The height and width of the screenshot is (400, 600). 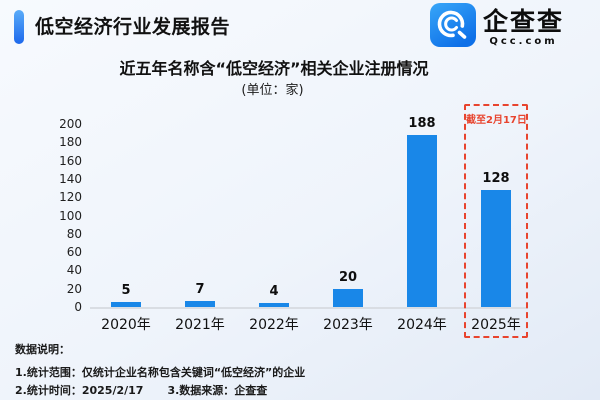 I want to click on annotation-label: 截至2月17日, so click(x=496, y=120).